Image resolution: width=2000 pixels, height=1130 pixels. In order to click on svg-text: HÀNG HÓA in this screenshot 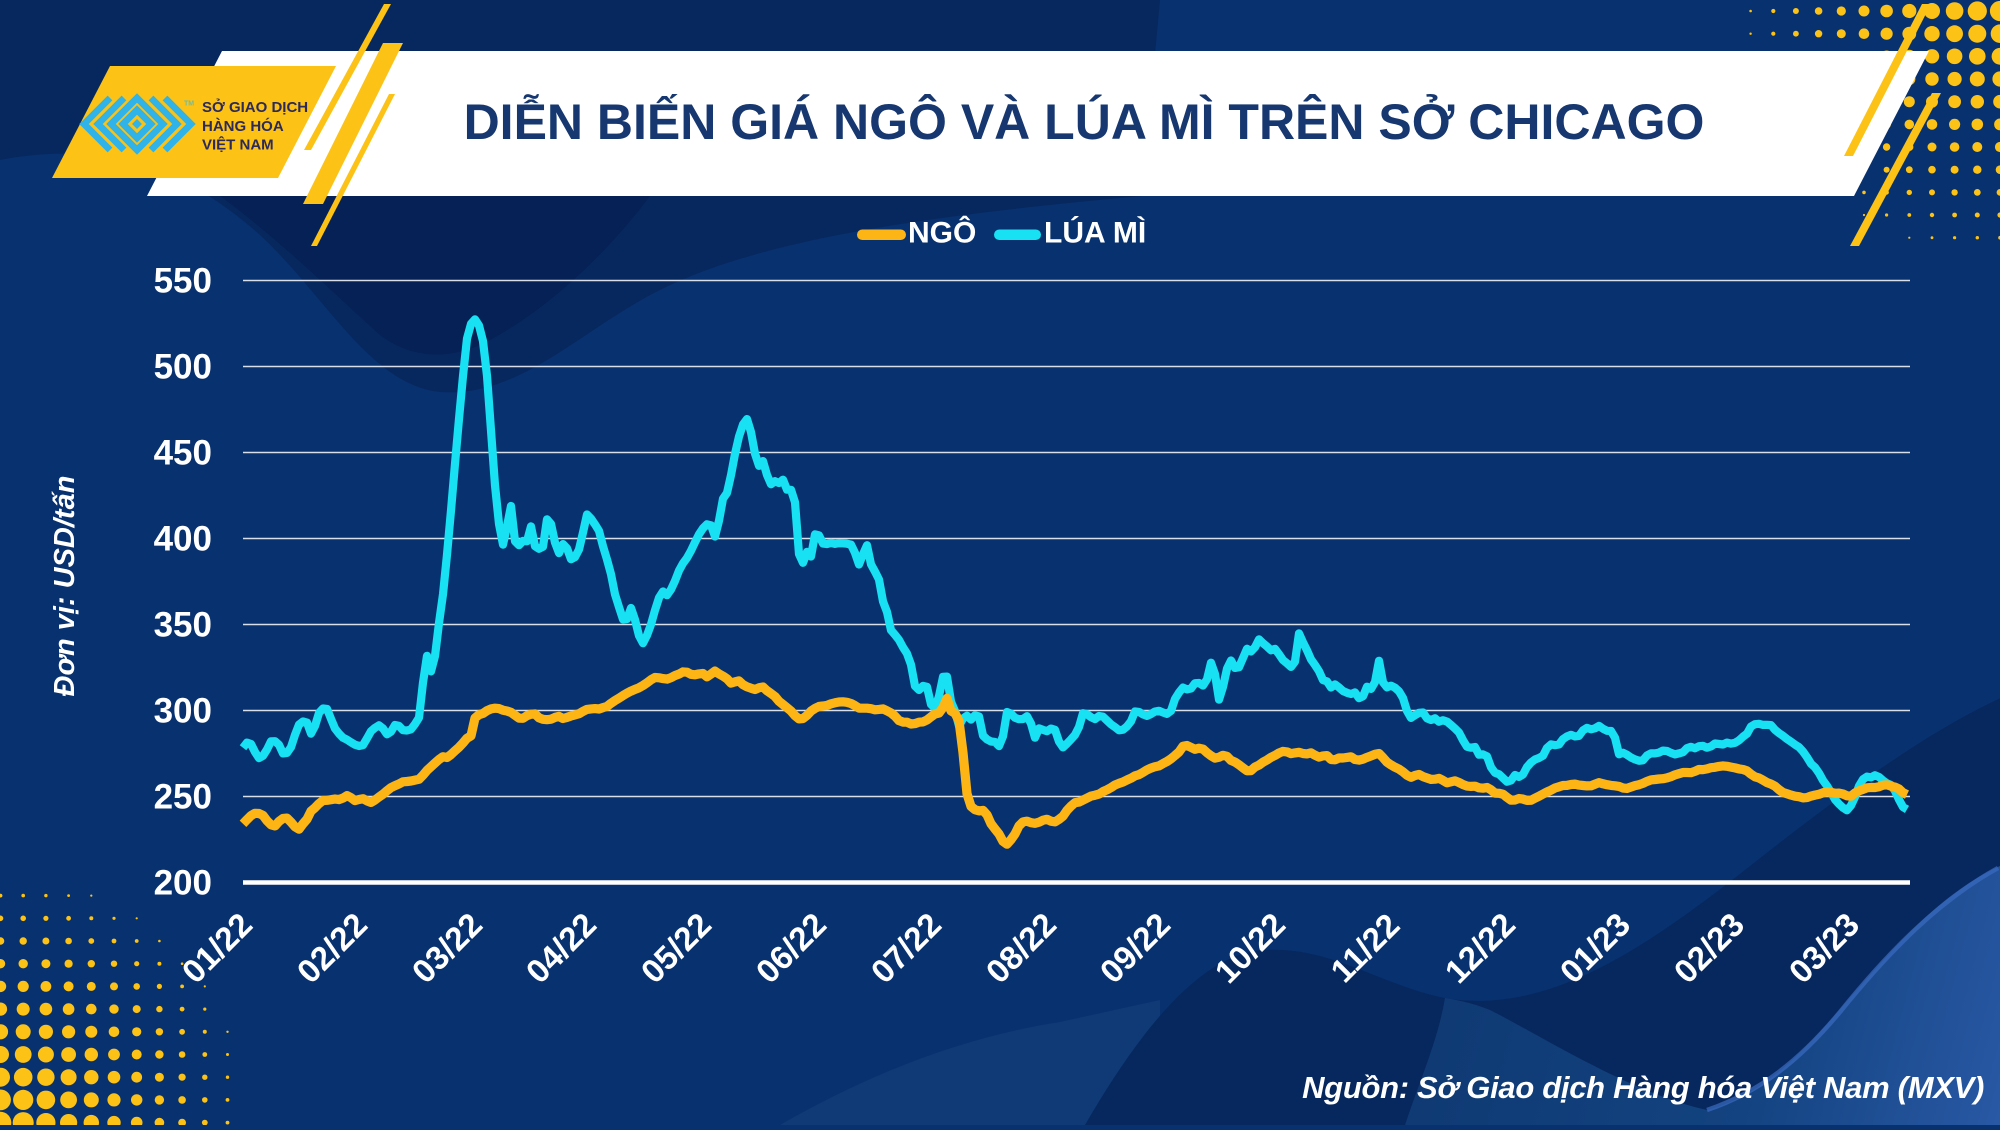, I will do `click(243, 126)`.